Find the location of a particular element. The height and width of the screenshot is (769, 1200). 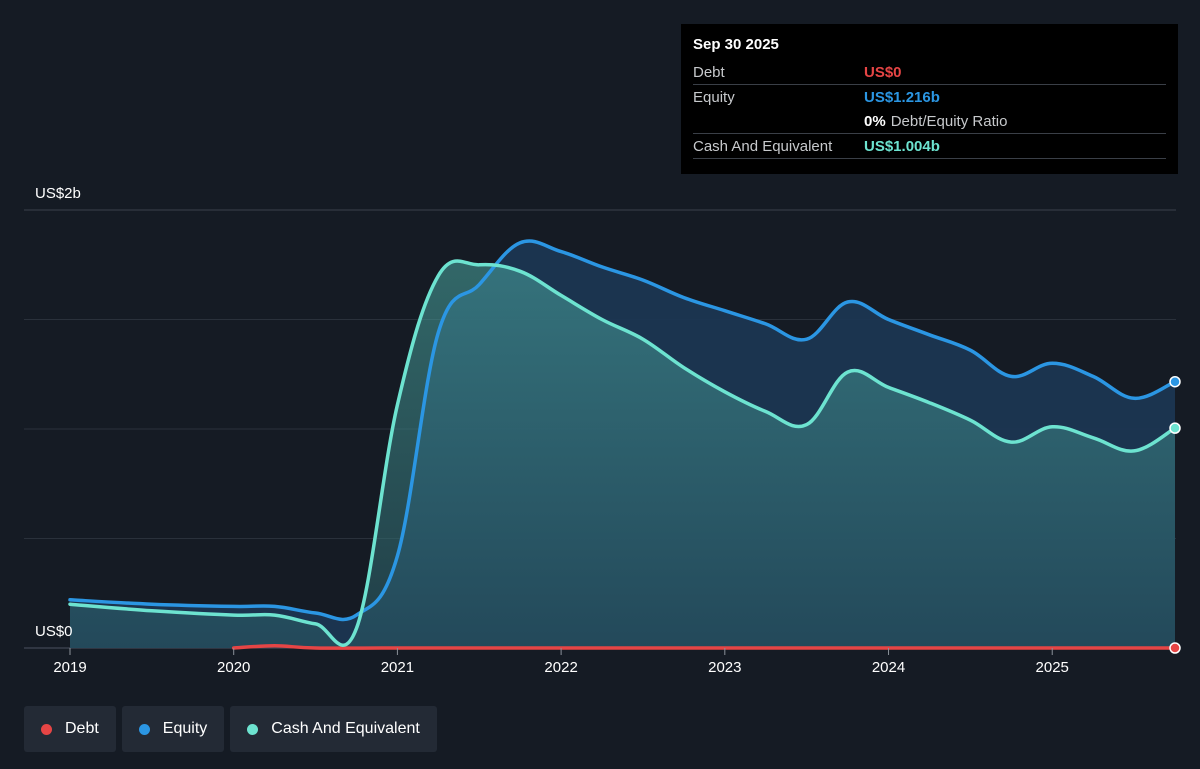

tooltip-row-equity: Equity US$1.216b is located at coordinates (929, 97).